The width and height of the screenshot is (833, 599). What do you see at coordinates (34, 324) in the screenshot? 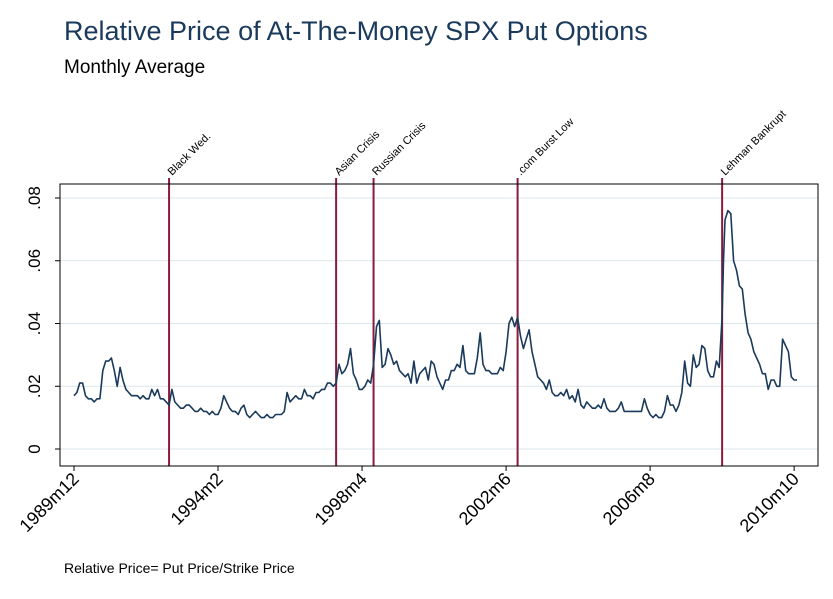
I see `y-tick-label: .04` at bounding box center [34, 324].